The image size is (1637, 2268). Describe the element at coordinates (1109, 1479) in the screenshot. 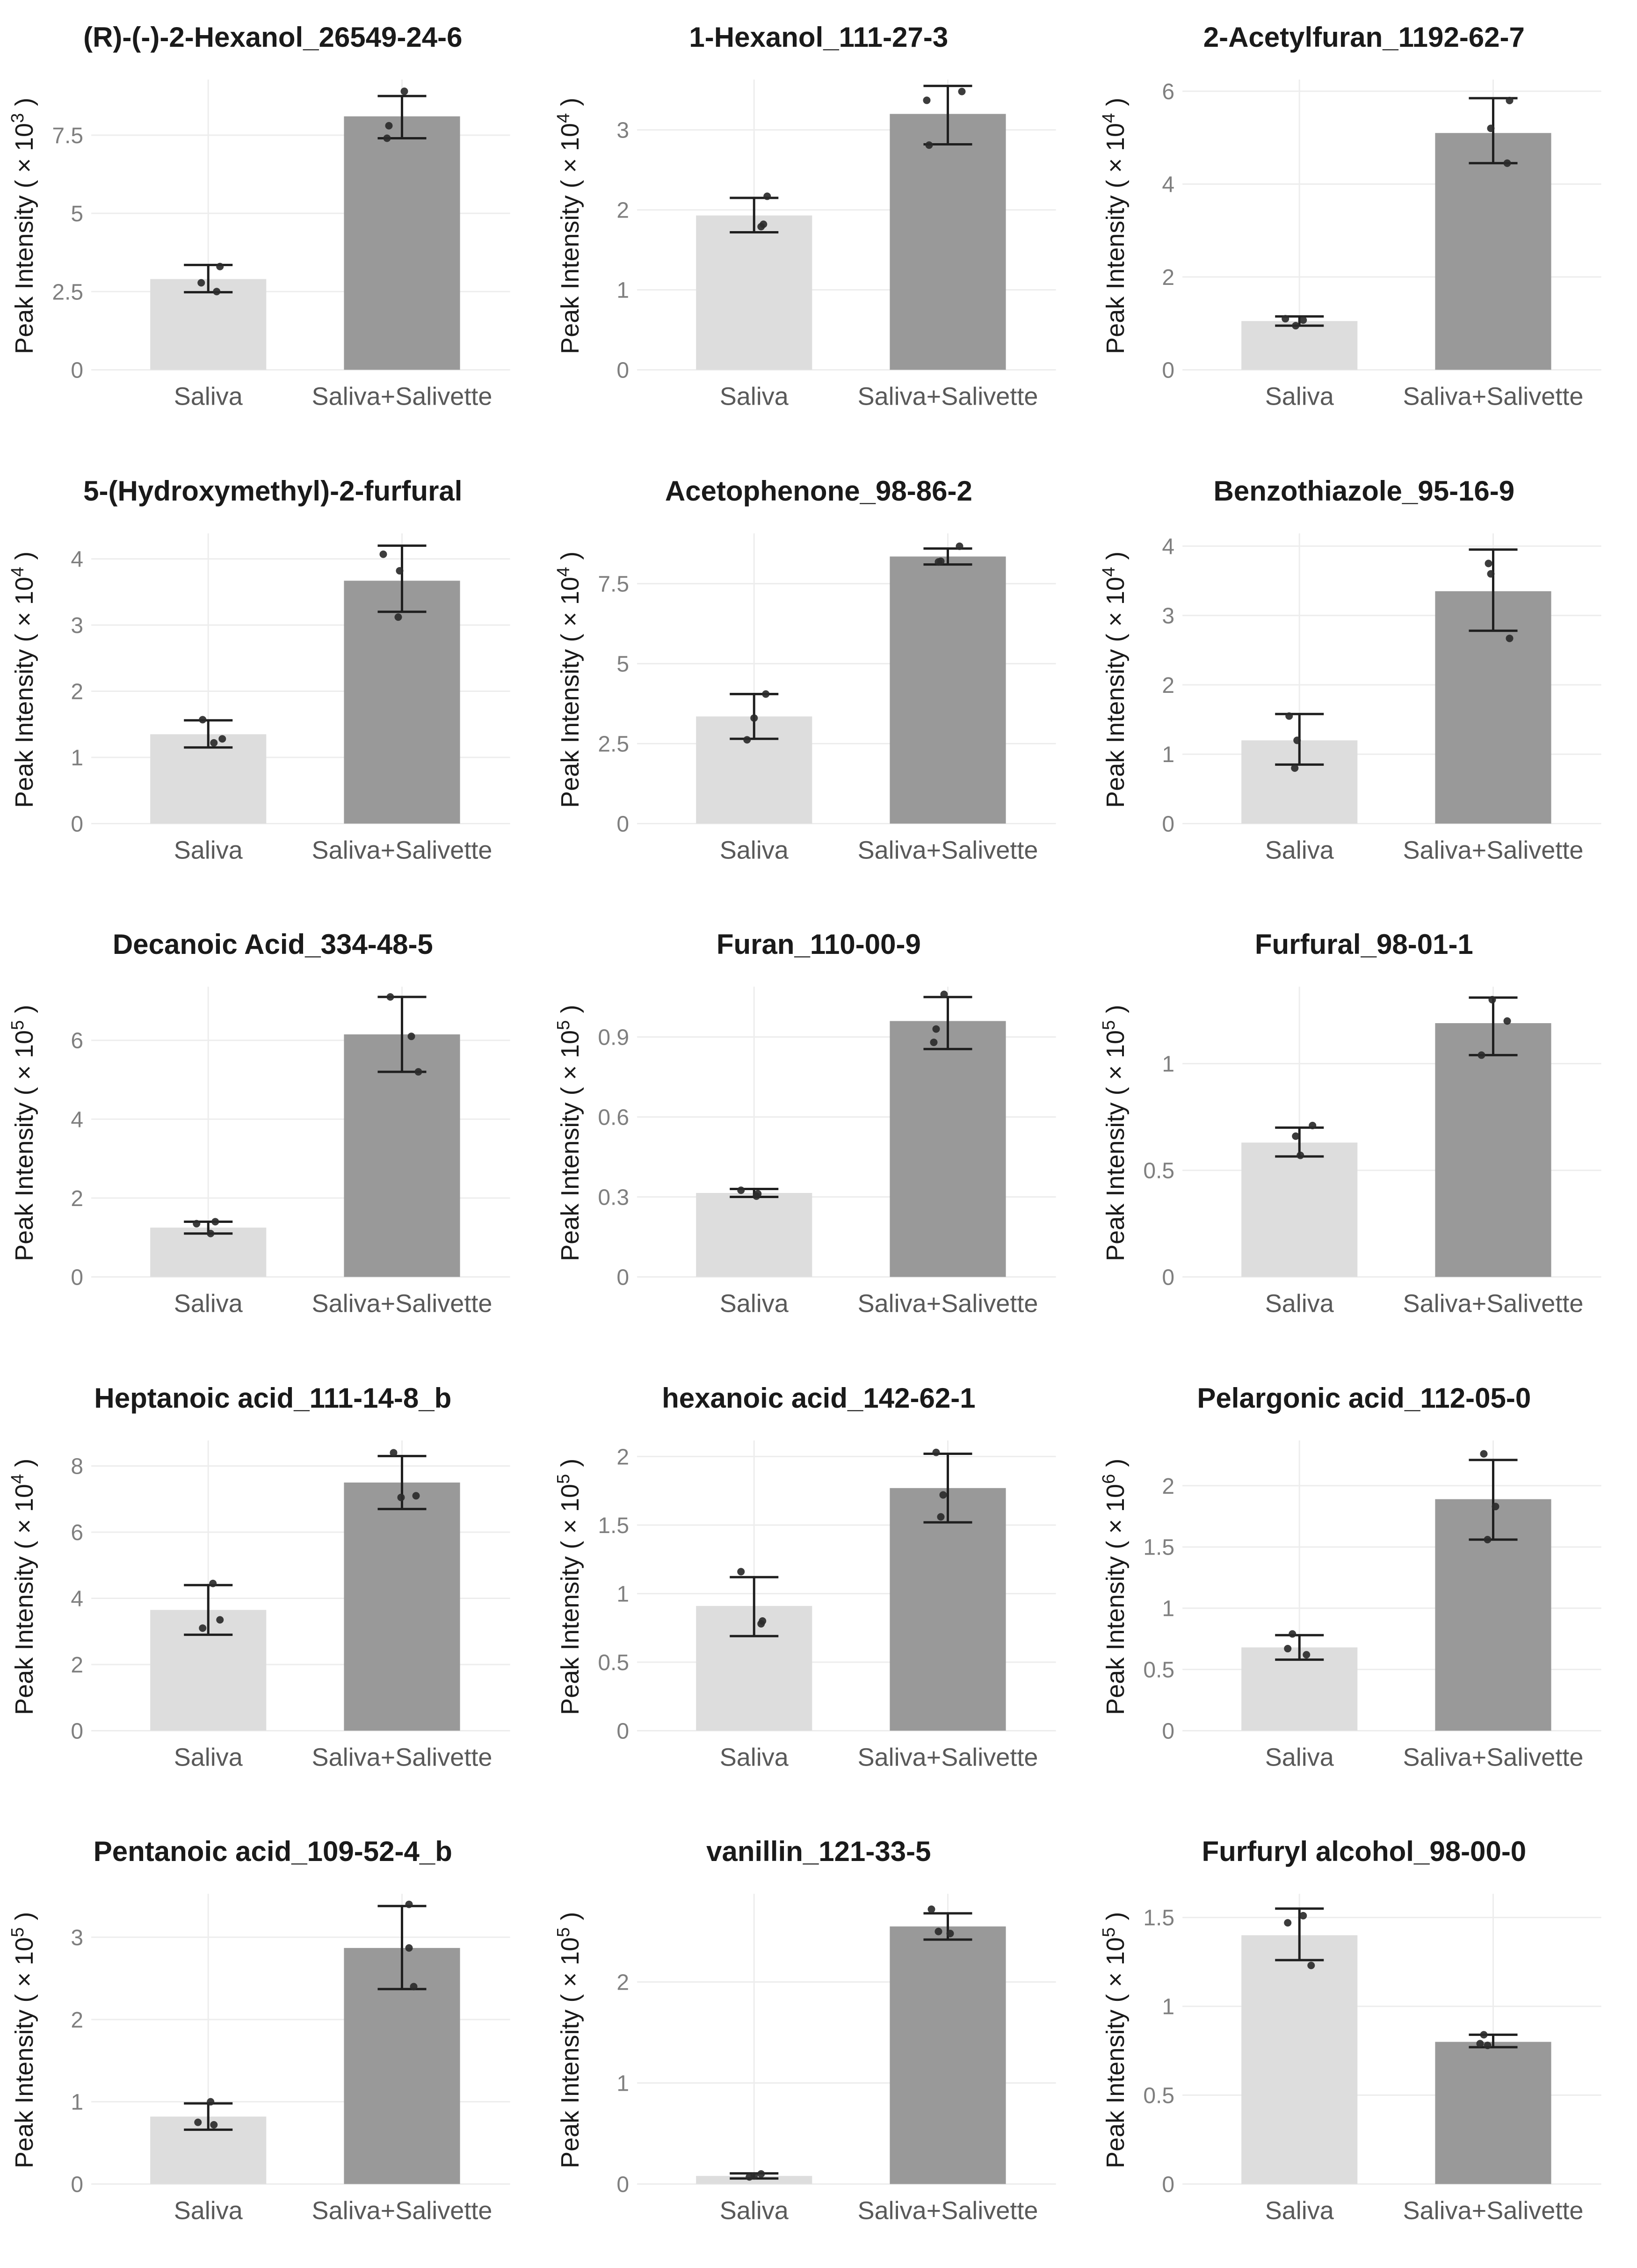

I see `y-axis-exponent: 6` at that location.